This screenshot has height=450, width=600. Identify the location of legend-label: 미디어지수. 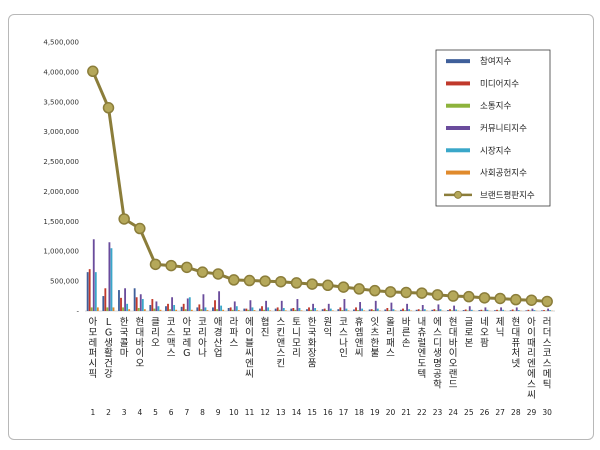
(499, 83).